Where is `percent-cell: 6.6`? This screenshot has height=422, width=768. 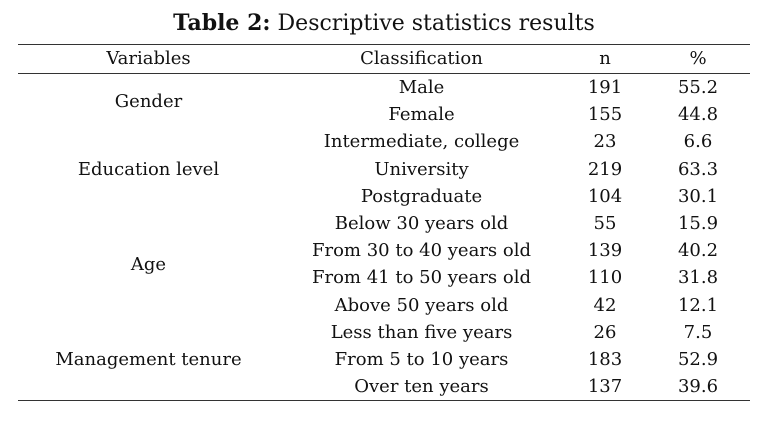 percent-cell: 6.6 is located at coordinates (698, 142).